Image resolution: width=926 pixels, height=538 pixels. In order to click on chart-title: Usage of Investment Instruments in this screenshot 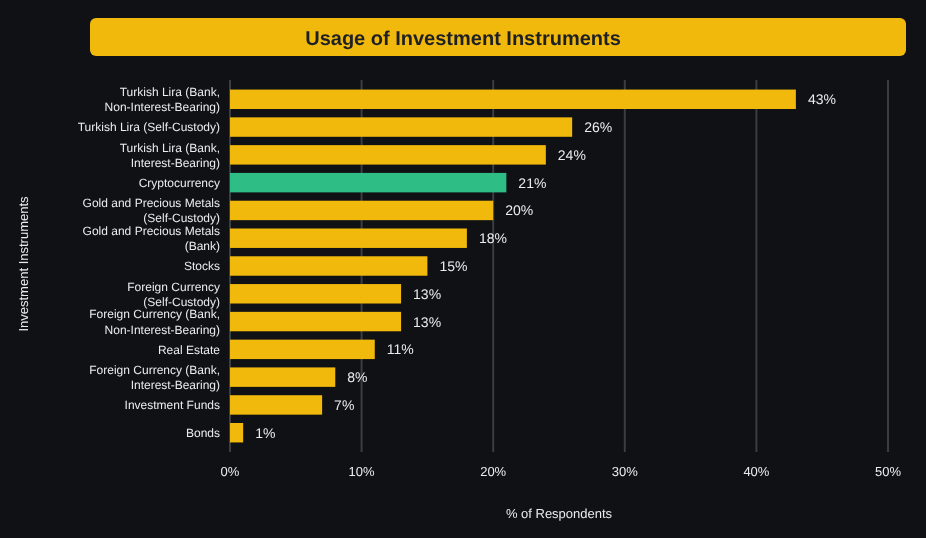, I will do `click(463, 40)`.